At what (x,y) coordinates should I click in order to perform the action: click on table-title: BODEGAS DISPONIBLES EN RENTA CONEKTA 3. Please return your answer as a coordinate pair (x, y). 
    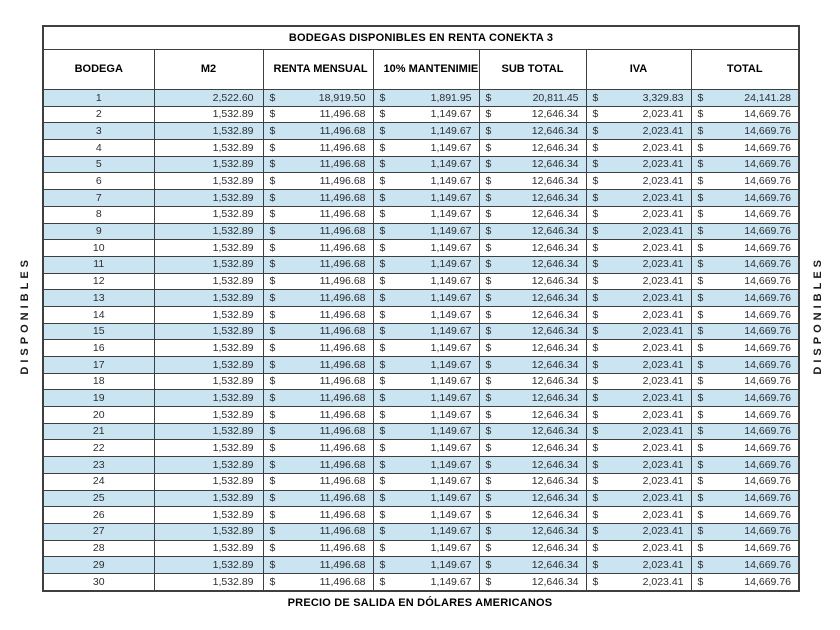
    Looking at the image, I should click on (421, 37).